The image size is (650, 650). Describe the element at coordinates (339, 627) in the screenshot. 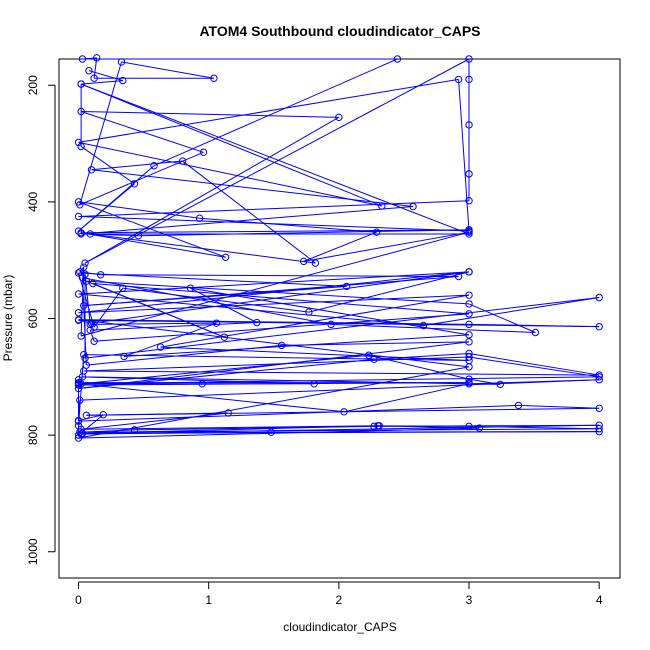

I see `x-axis-label: cloudindicator_CAPS` at that location.